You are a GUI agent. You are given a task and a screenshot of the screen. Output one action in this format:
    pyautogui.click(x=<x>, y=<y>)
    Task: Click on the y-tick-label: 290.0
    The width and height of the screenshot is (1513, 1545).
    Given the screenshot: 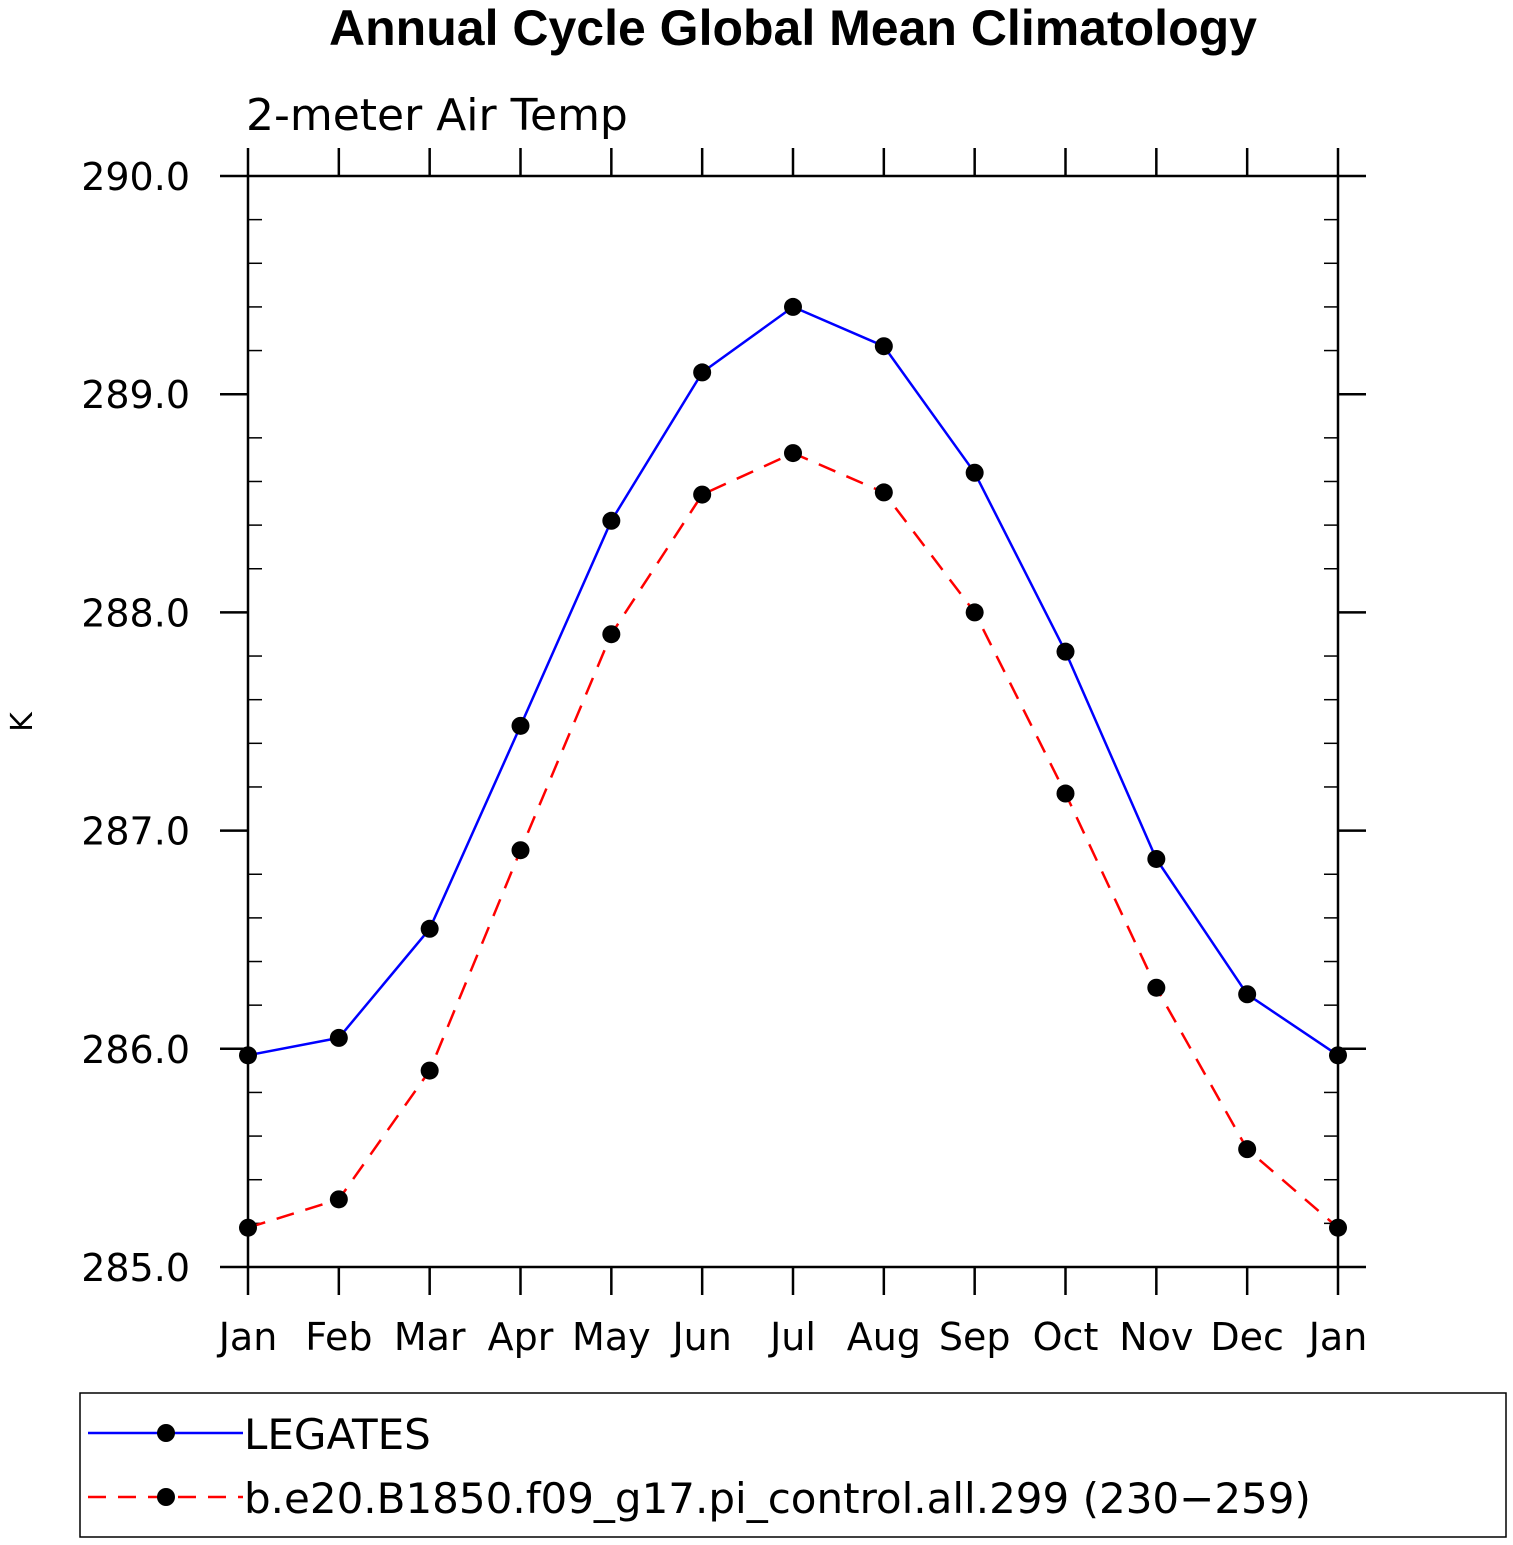 What is the action you would take?
    pyautogui.click(x=135, y=177)
    